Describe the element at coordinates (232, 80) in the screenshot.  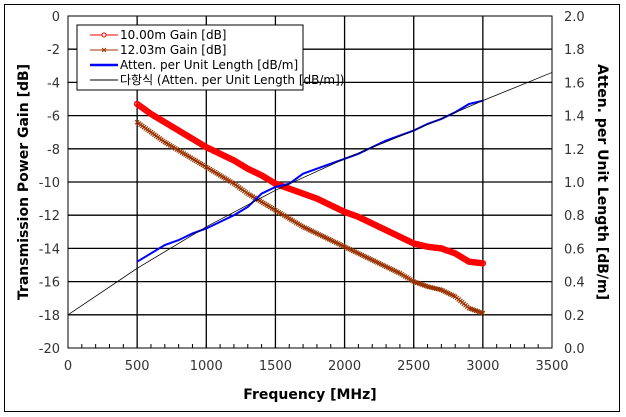
I see `legend-label-3: 다항식 (Atten. per Unit Length [dB/m])` at that location.